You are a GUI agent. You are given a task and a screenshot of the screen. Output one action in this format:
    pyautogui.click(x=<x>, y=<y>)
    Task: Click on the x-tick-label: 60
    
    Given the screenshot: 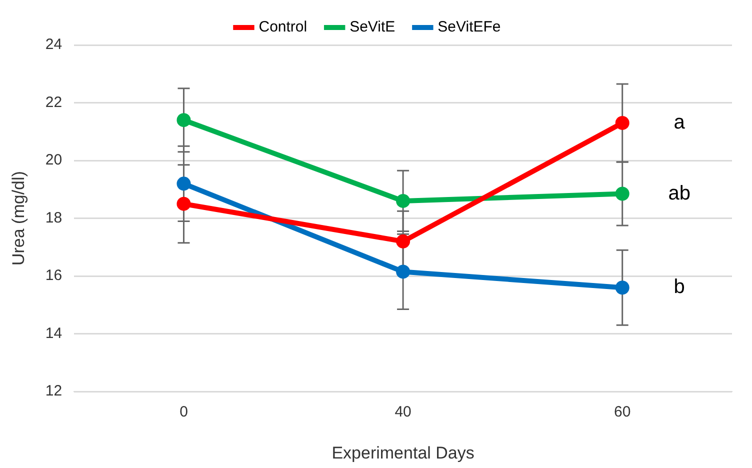 What is the action you would take?
    pyautogui.click(x=622, y=412)
    